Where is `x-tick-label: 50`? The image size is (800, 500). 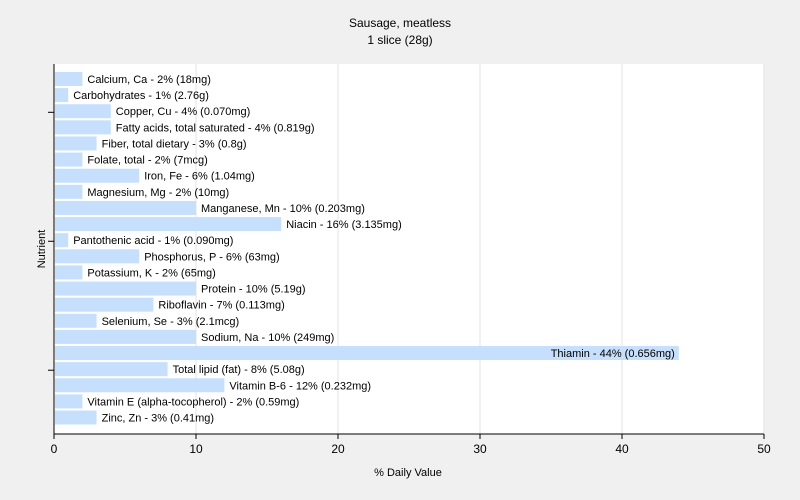
x-tick-label: 50 is located at coordinates (764, 449).